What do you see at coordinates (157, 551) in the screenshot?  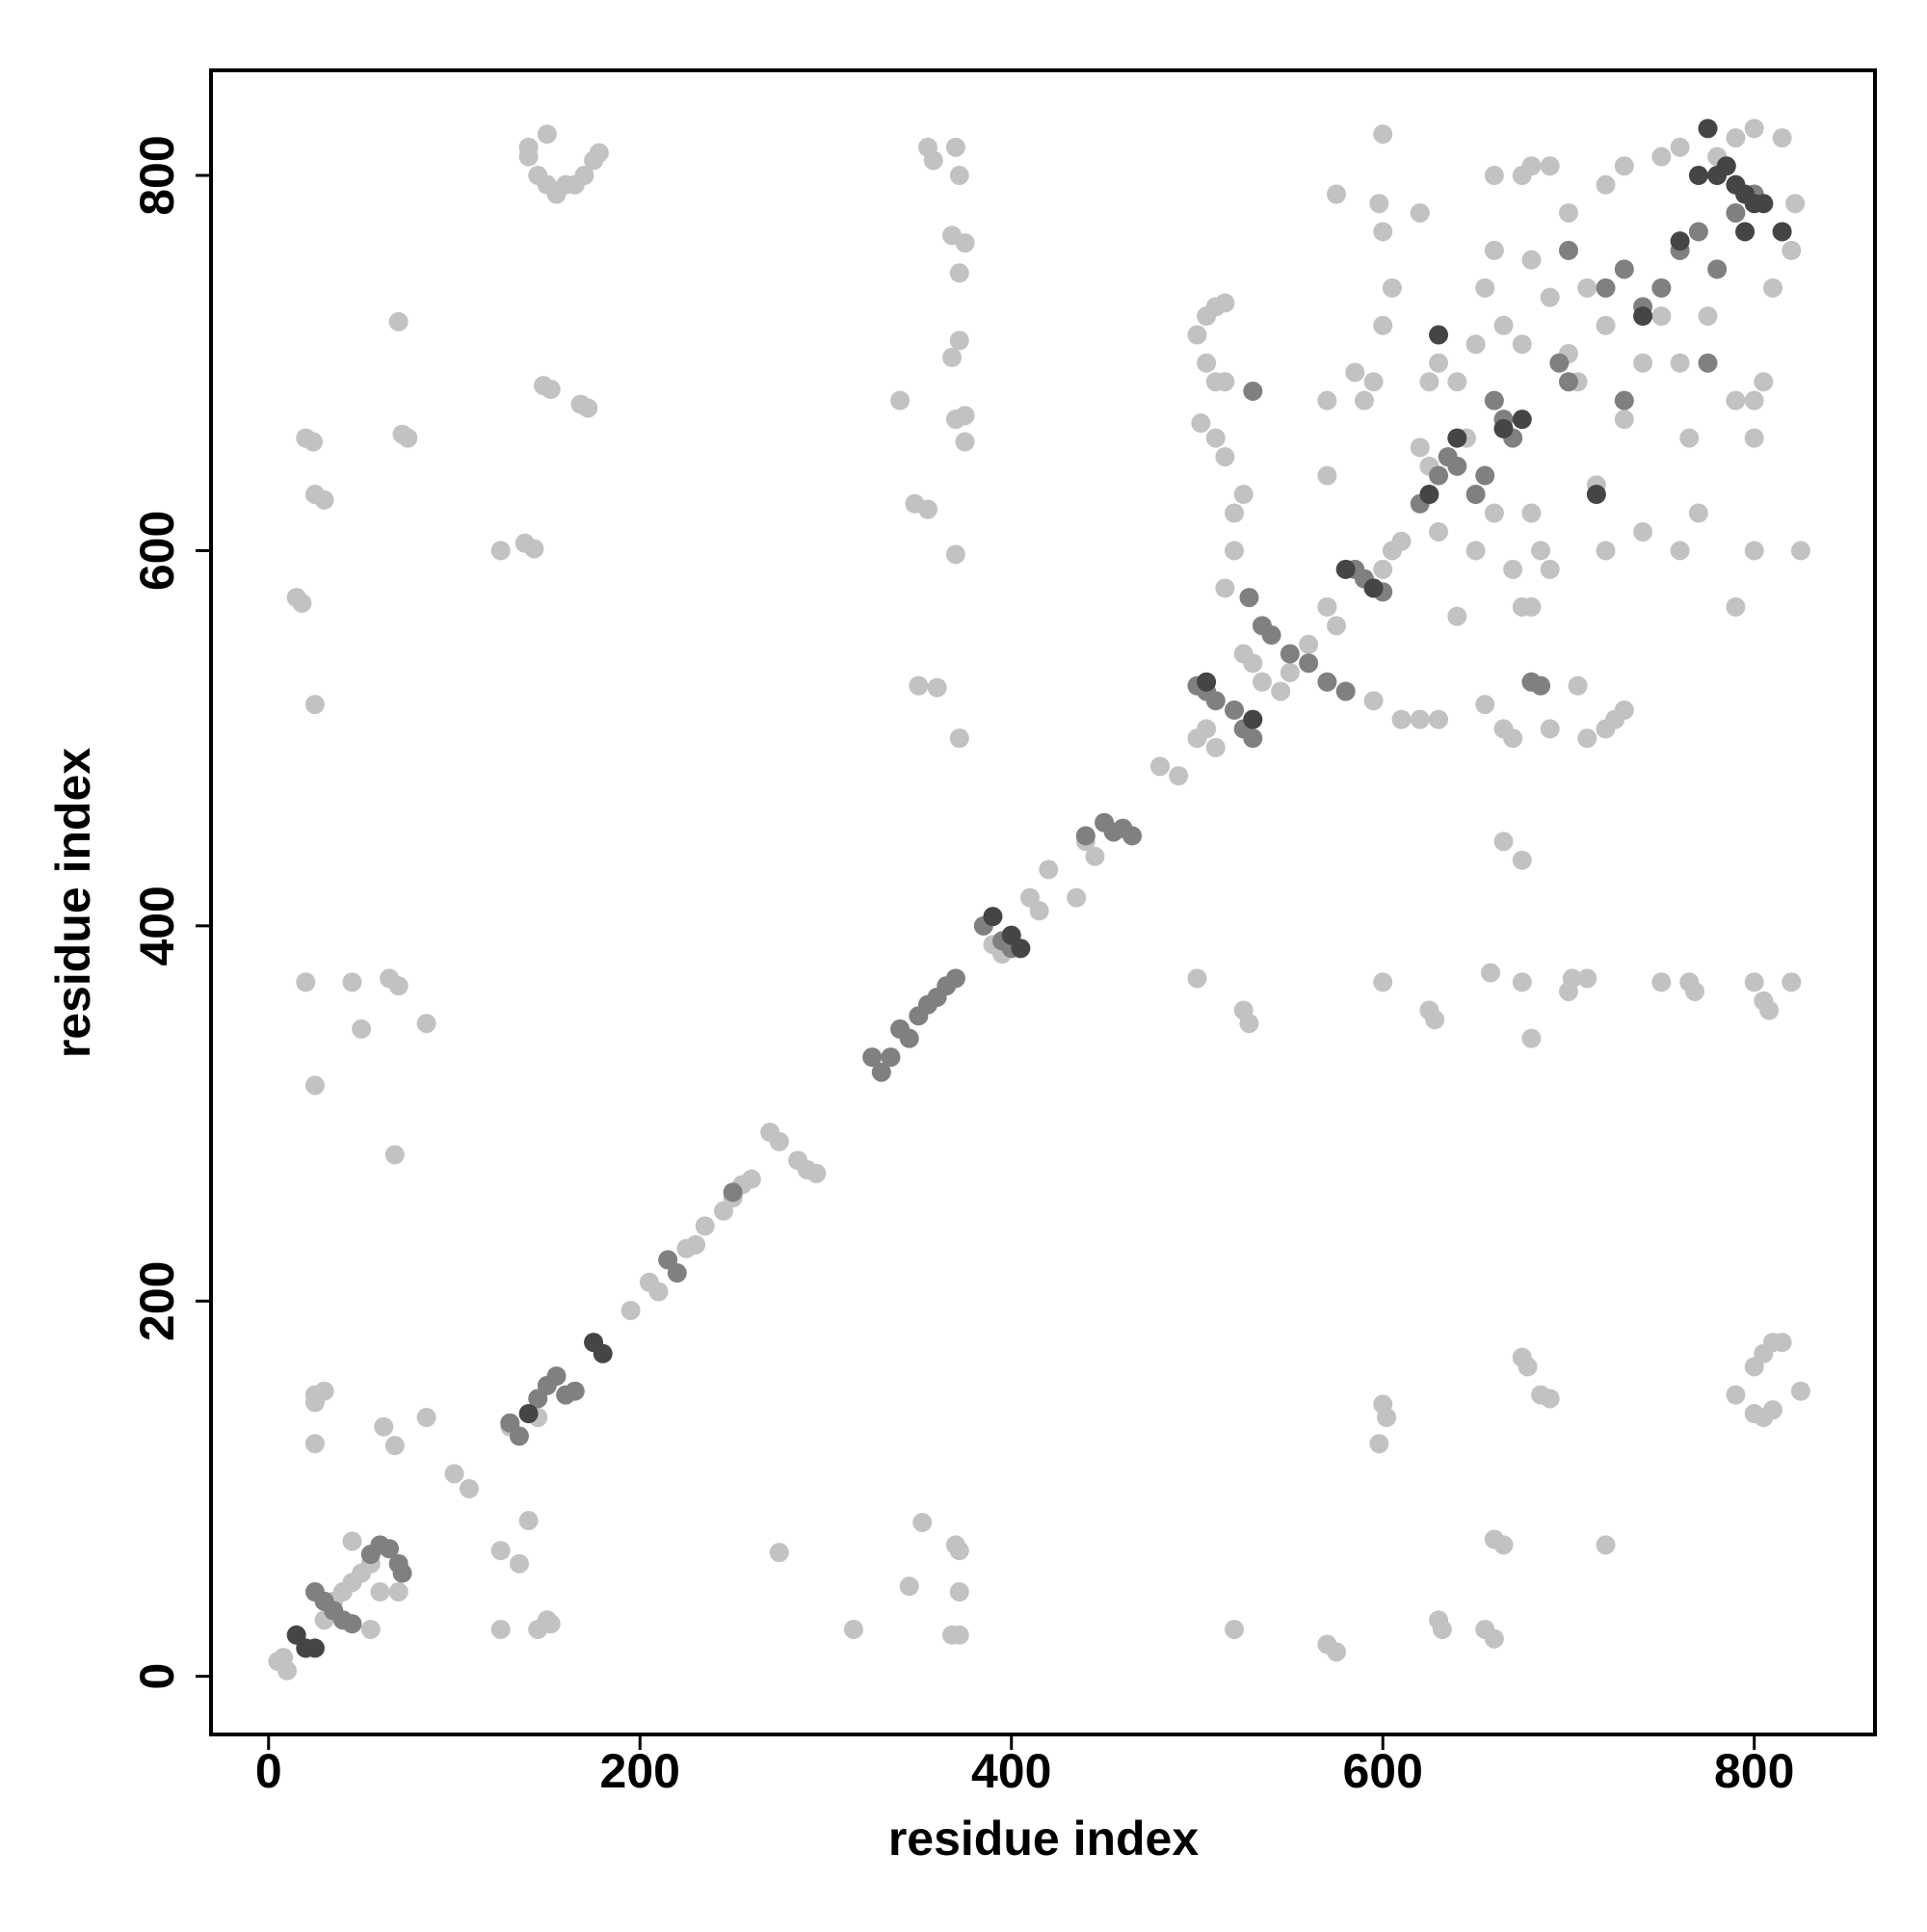 I see `y-tick-label: 600` at bounding box center [157, 551].